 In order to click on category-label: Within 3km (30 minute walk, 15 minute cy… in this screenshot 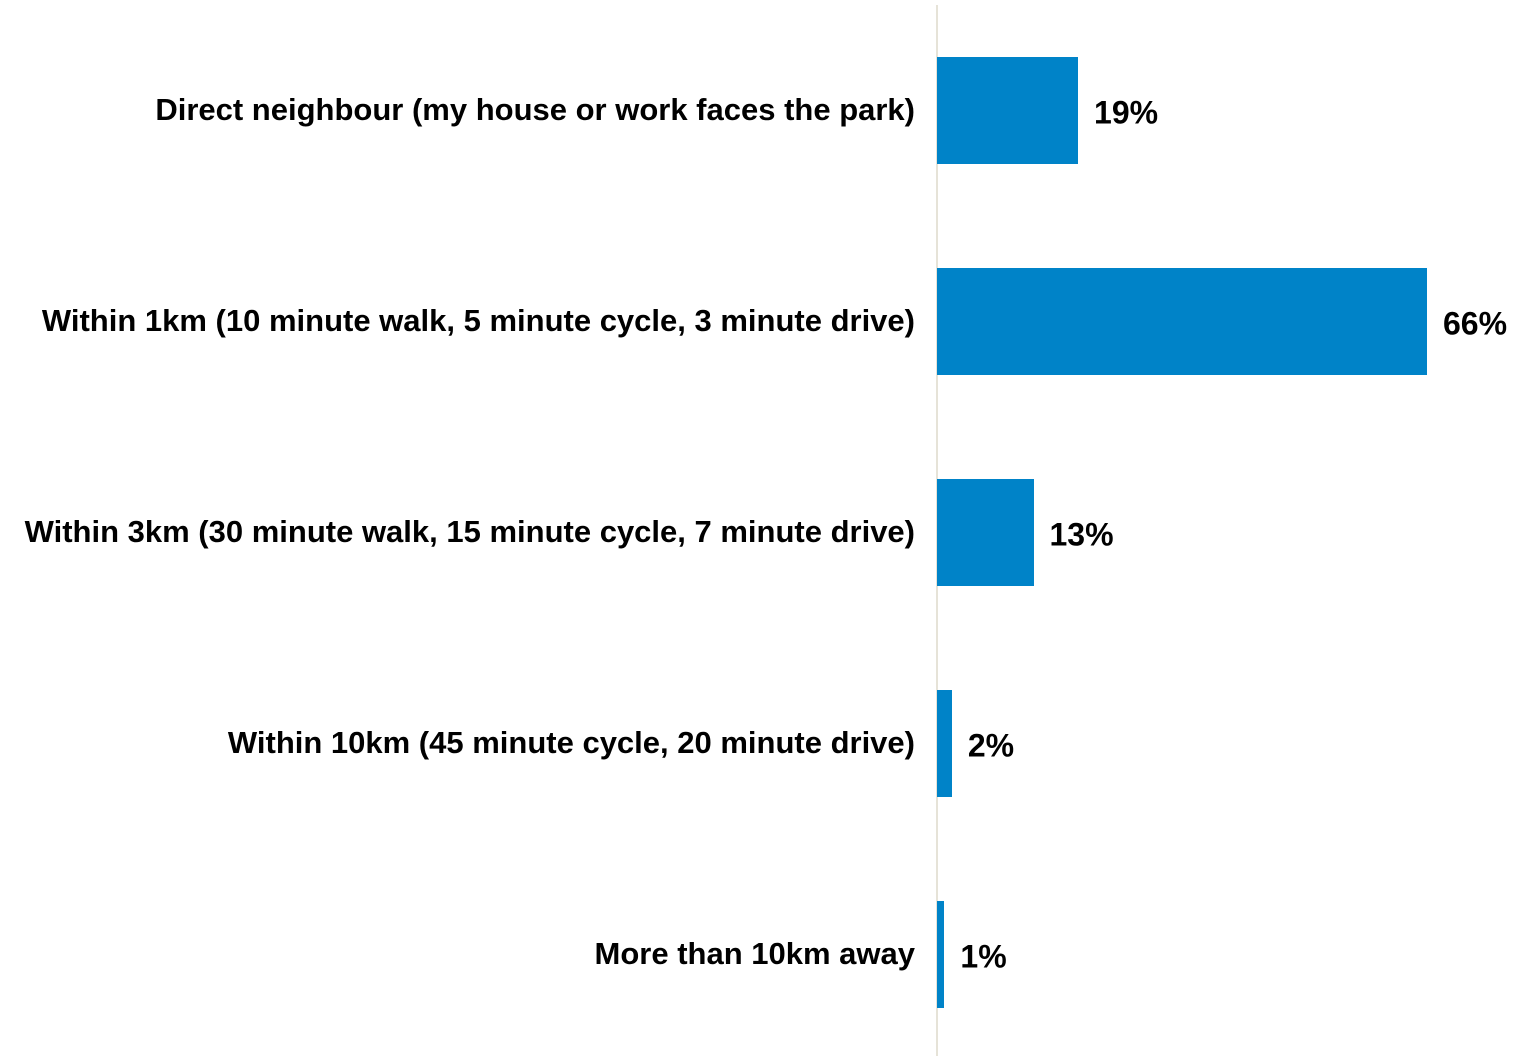, I will do `click(469, 531)`.